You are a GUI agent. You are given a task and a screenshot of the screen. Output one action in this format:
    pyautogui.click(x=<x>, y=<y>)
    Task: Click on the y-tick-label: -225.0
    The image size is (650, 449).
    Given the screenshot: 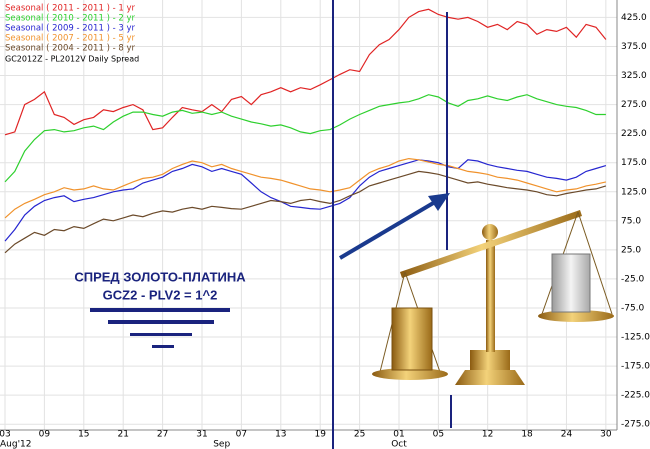 What is the action you would take?
    pyautogui.click(x=635, y=396)
    